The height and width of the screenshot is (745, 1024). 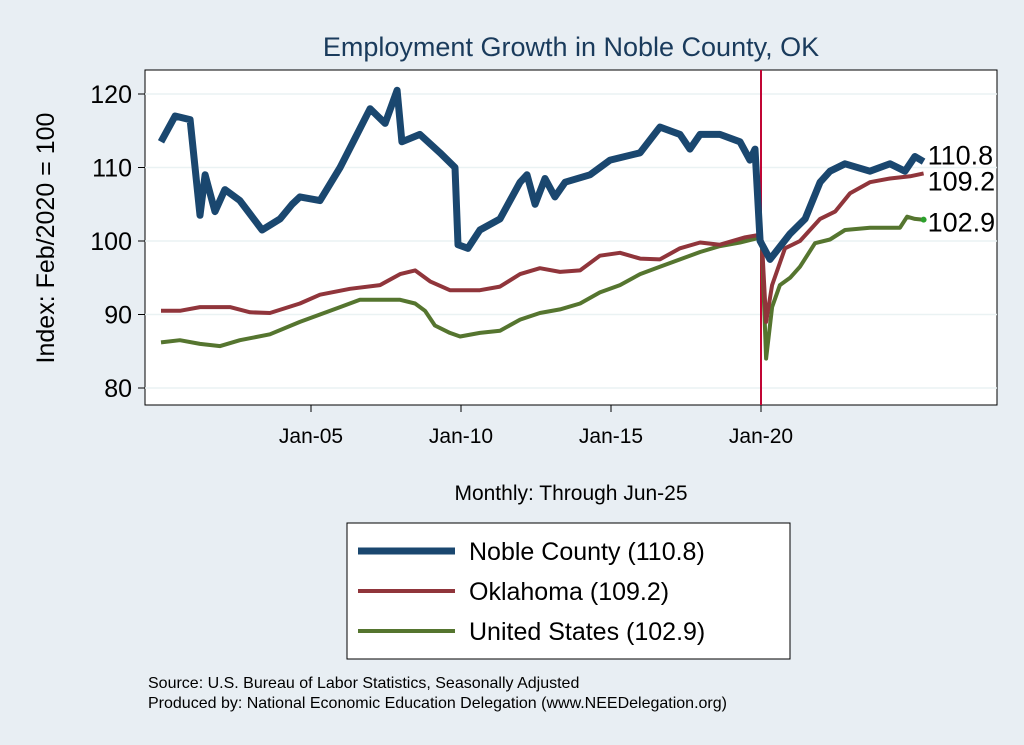 I want to click on y-tick-label: 120, so click(x=111, y=95).